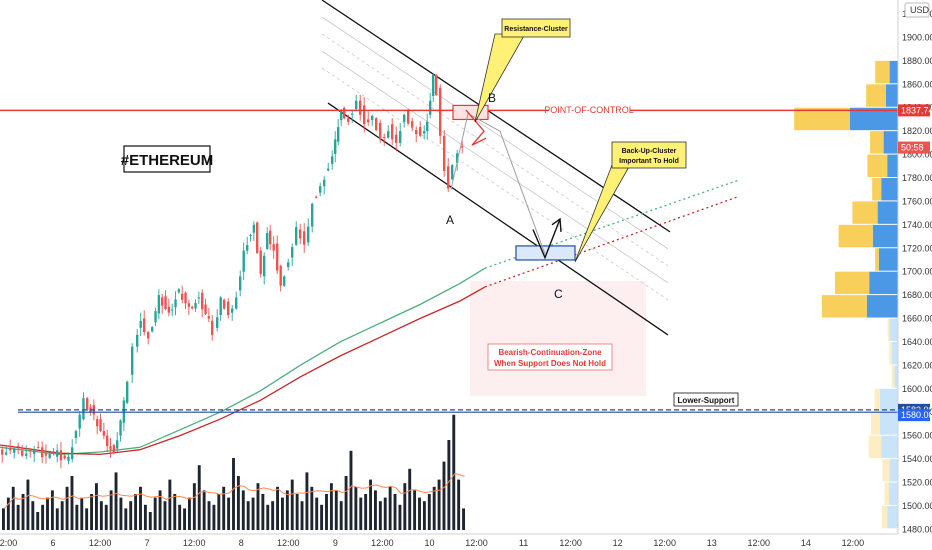  I want to click on poc-label: POINT-OF-CONTROL, so click(589, 110).